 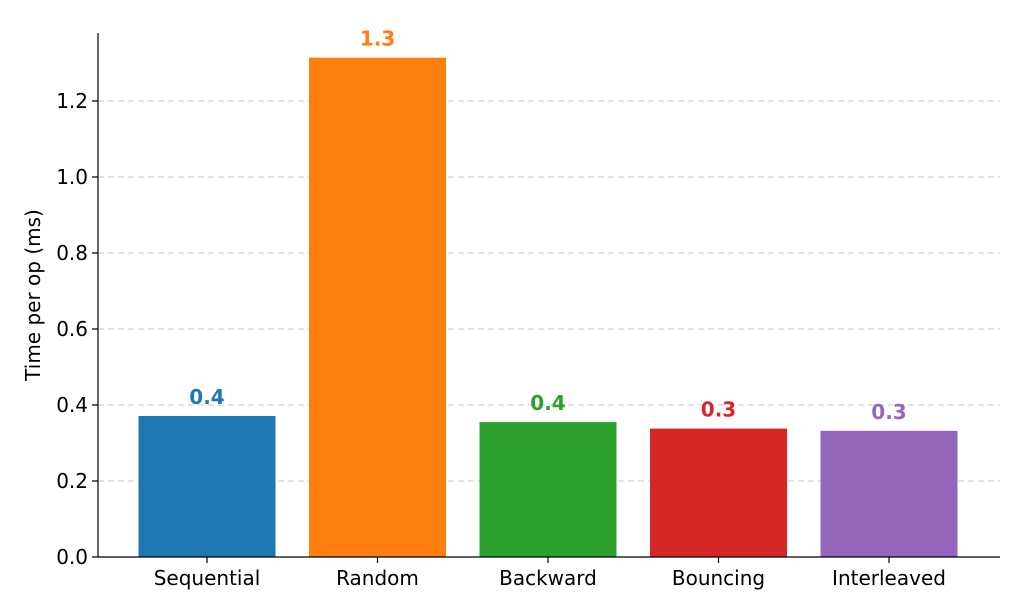 I want to click on x-tick-label: Bouncing, so click(x=718, y=578).